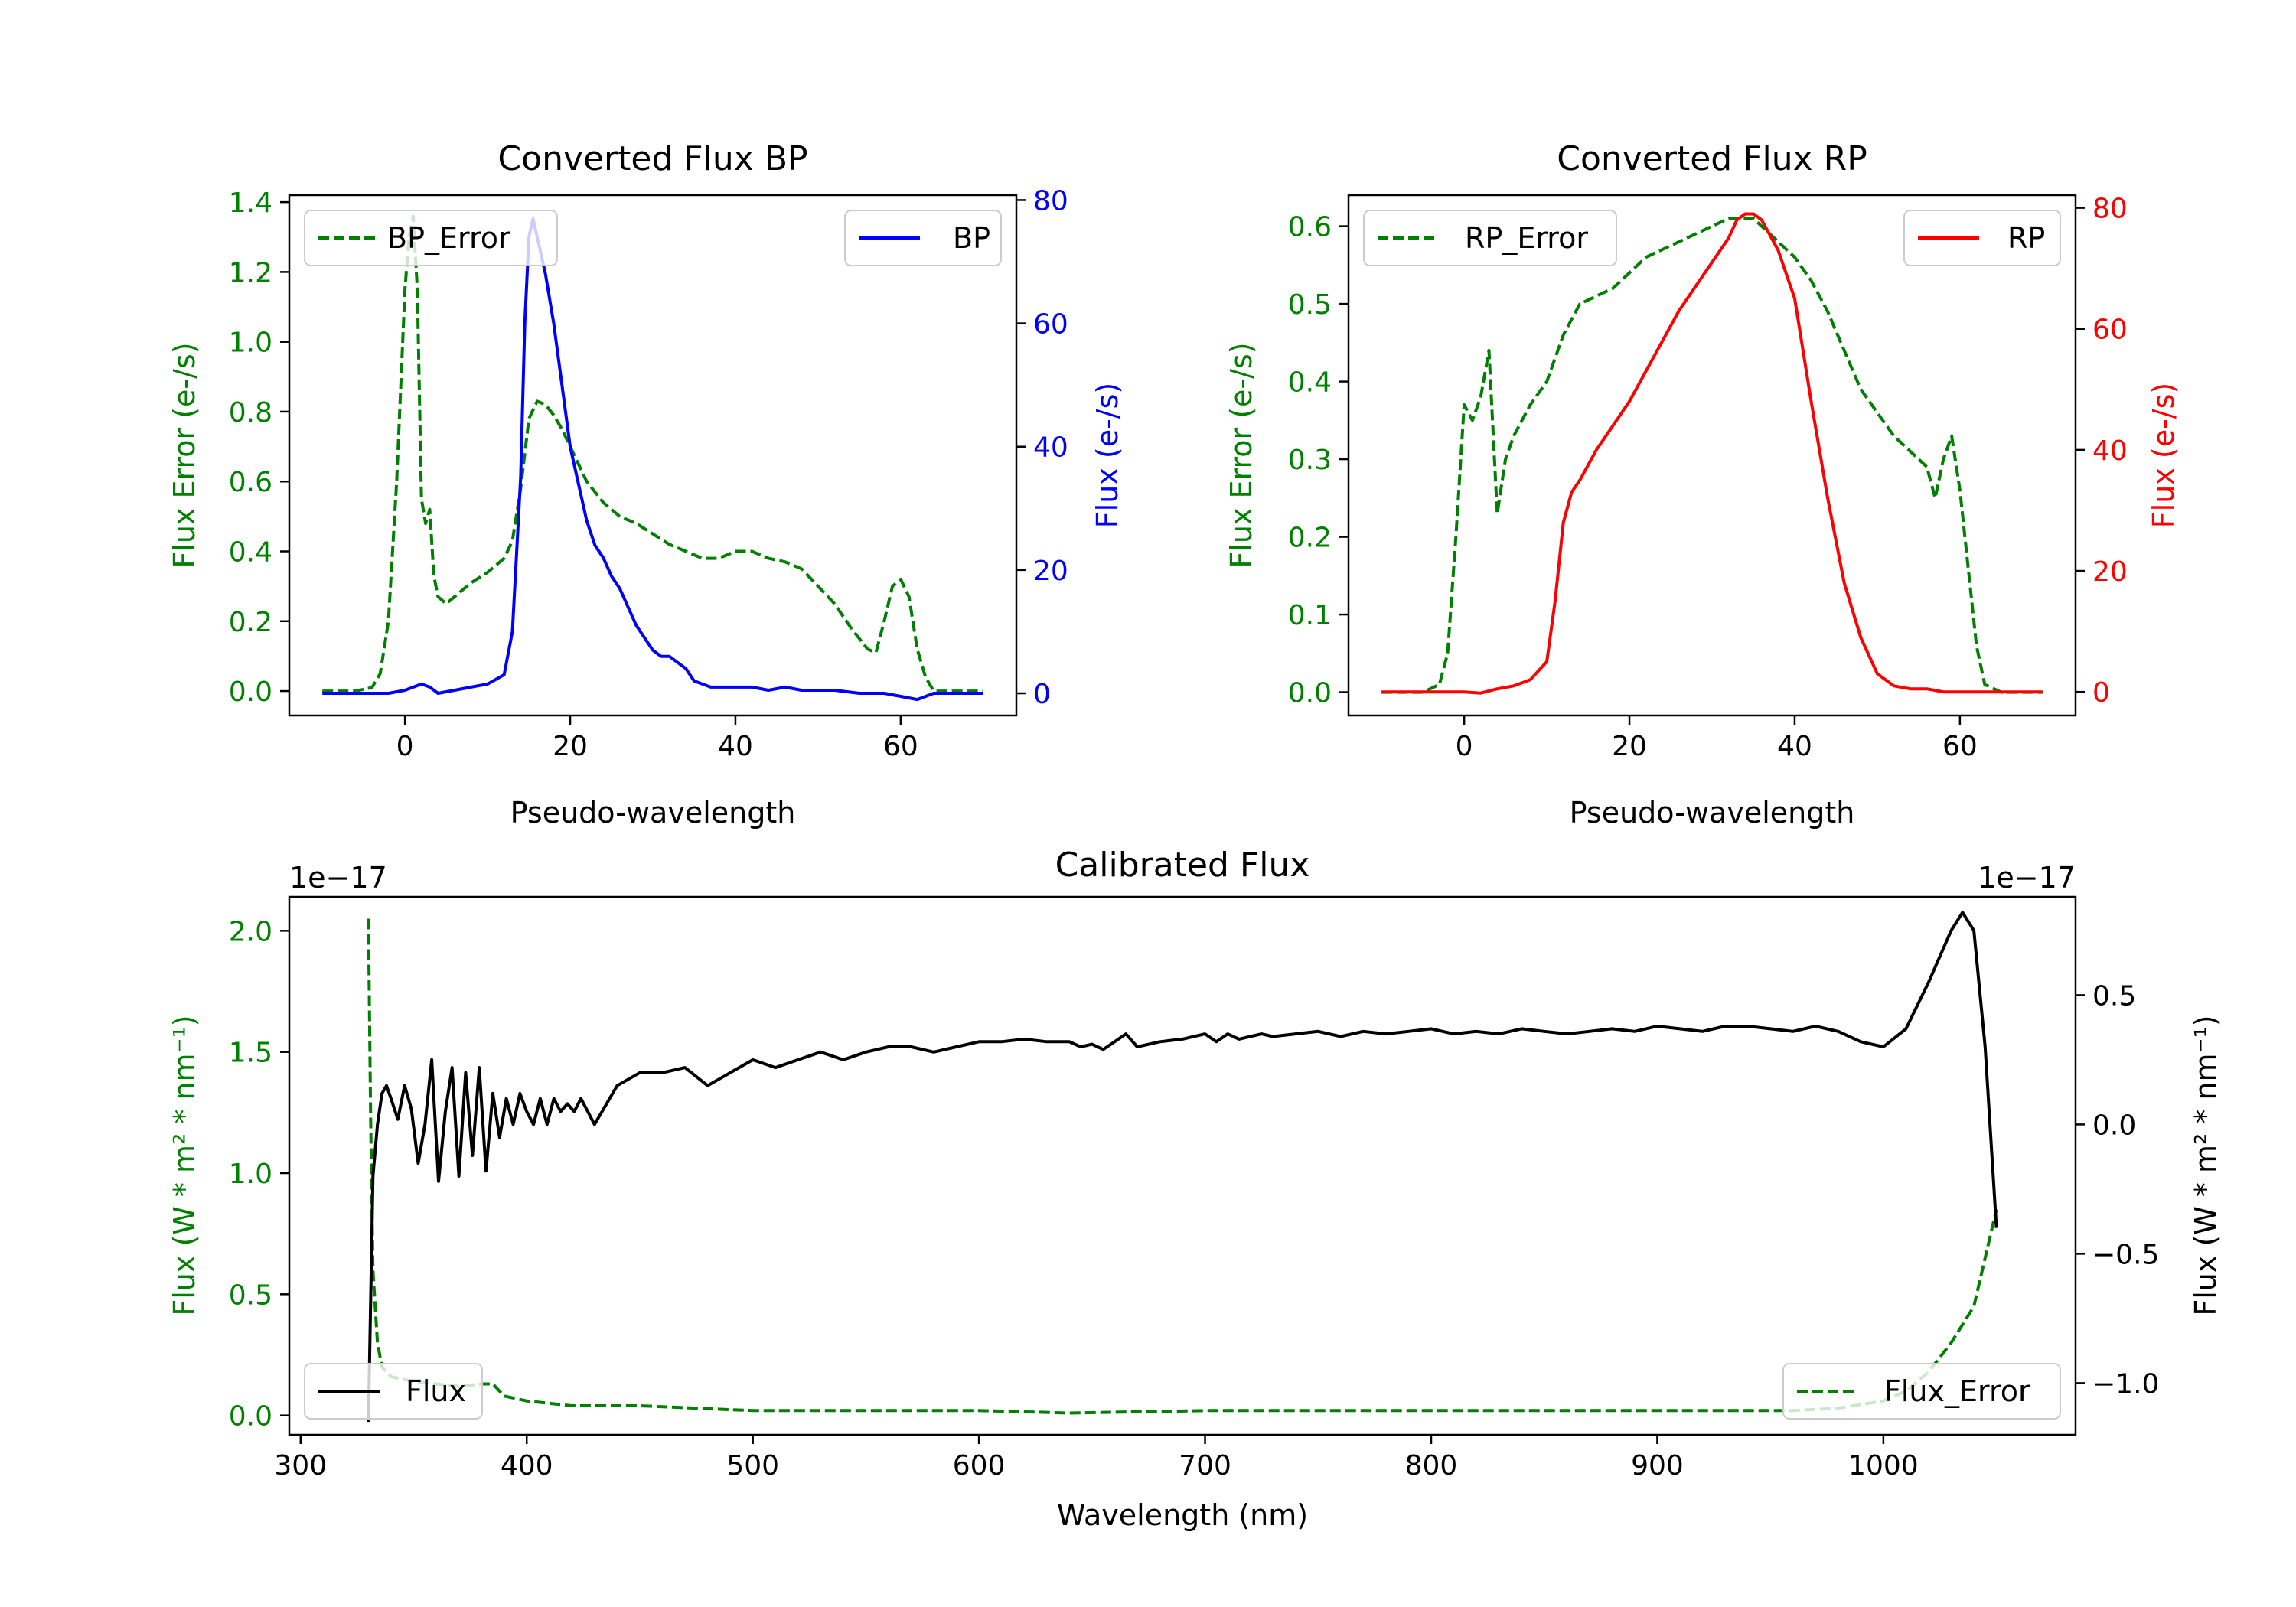 This screenshot has height=1607, width=2296. I want to click on cal-ytick-left-label: 0.5, so click(250, 1295).